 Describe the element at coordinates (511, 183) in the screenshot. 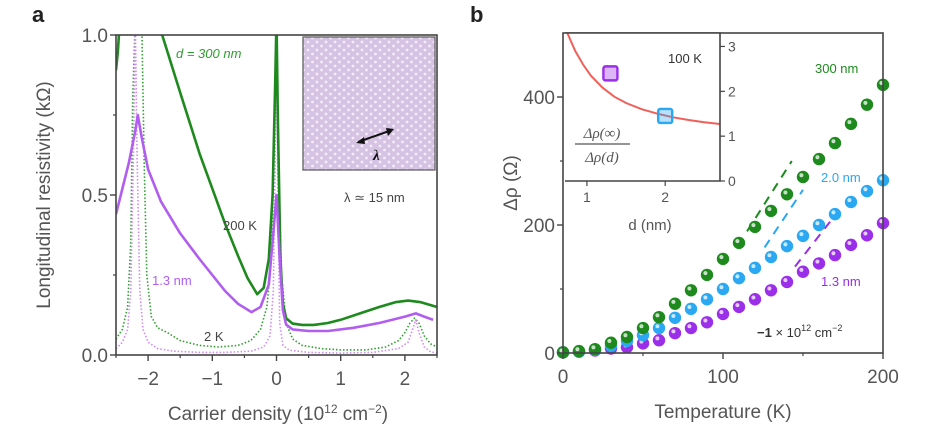

I see `panel-b-y-axis-label: Δρ (Ω)` at that location.